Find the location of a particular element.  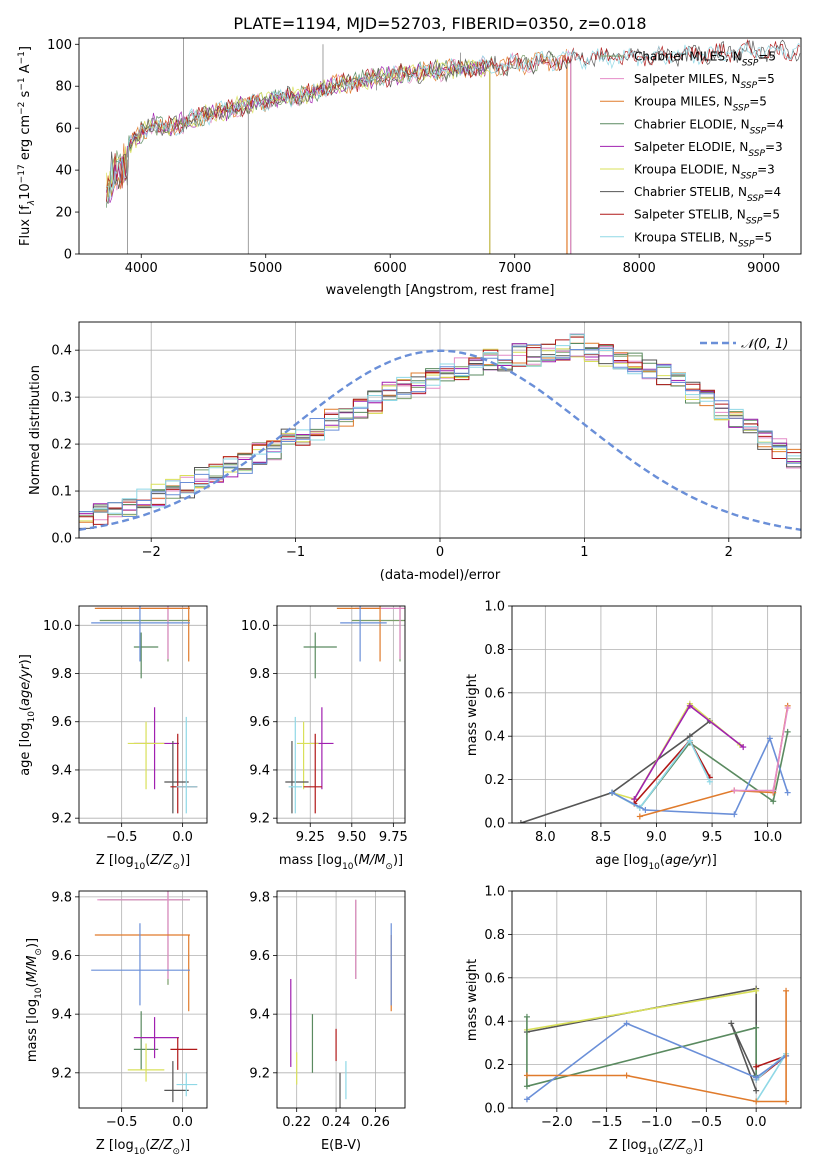

y-tick-label: 1.0 is located at coordinates (494, 607).